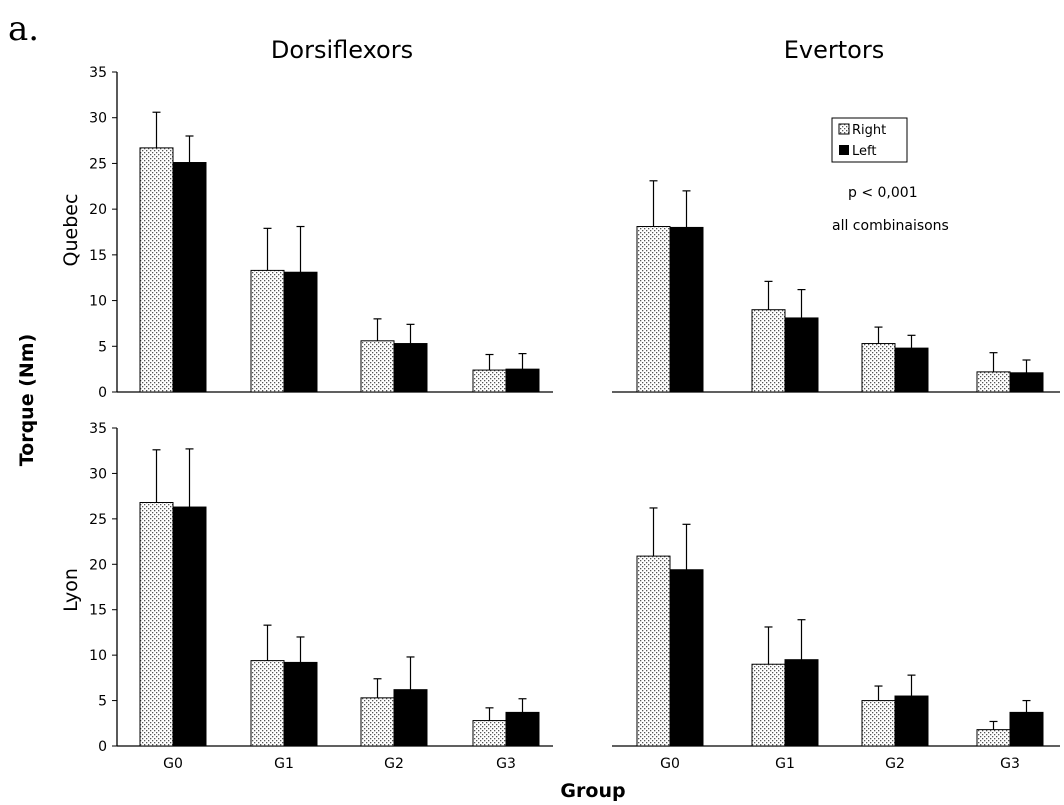 The height and width of the screenshot is (805, 1064). I want to click on column-title-dorsiflexors: Dorsiflexors, so click(342, 50).